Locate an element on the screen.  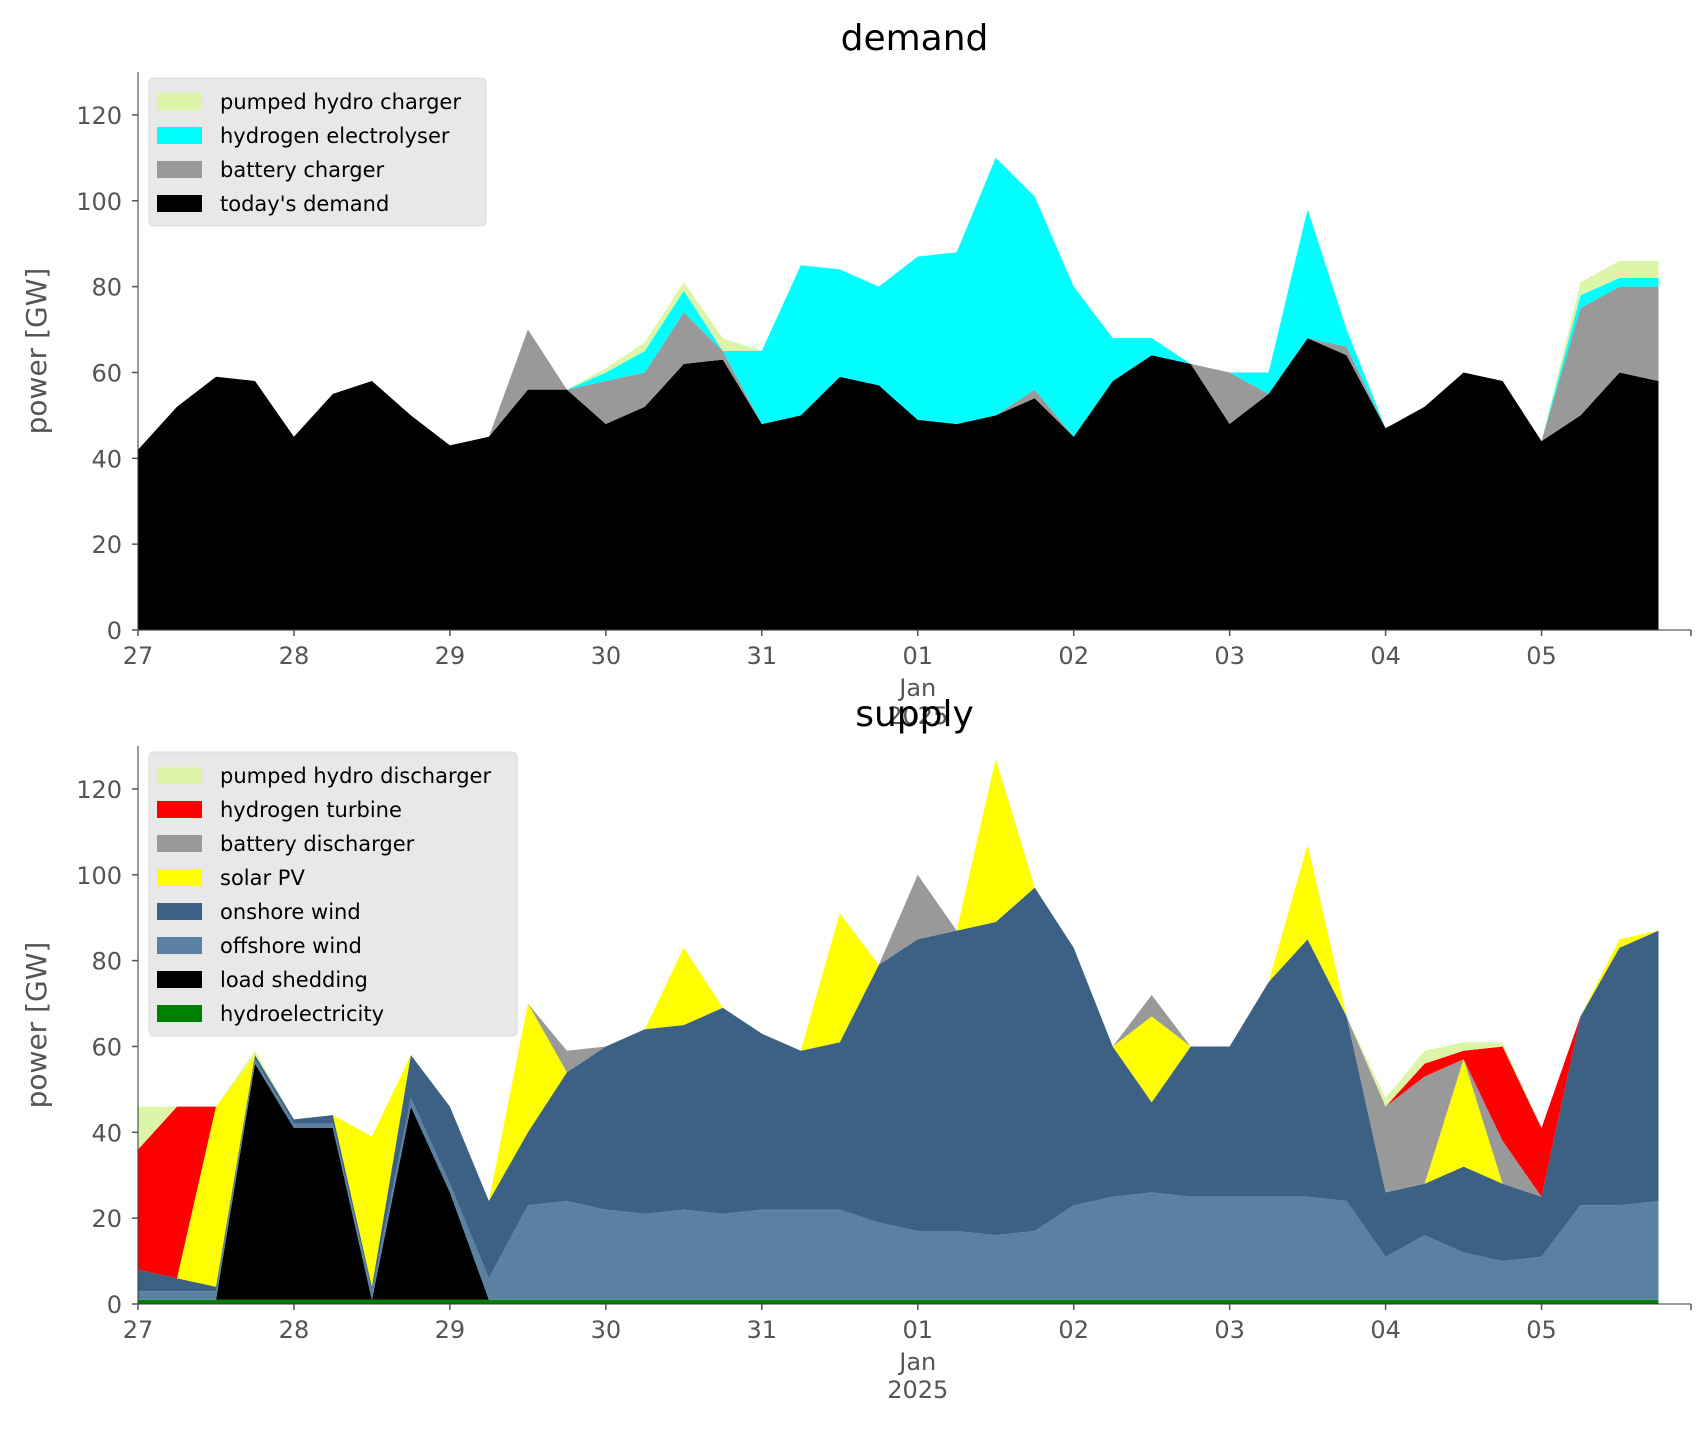
area-battery-charger is located at coordinates (898, 368).